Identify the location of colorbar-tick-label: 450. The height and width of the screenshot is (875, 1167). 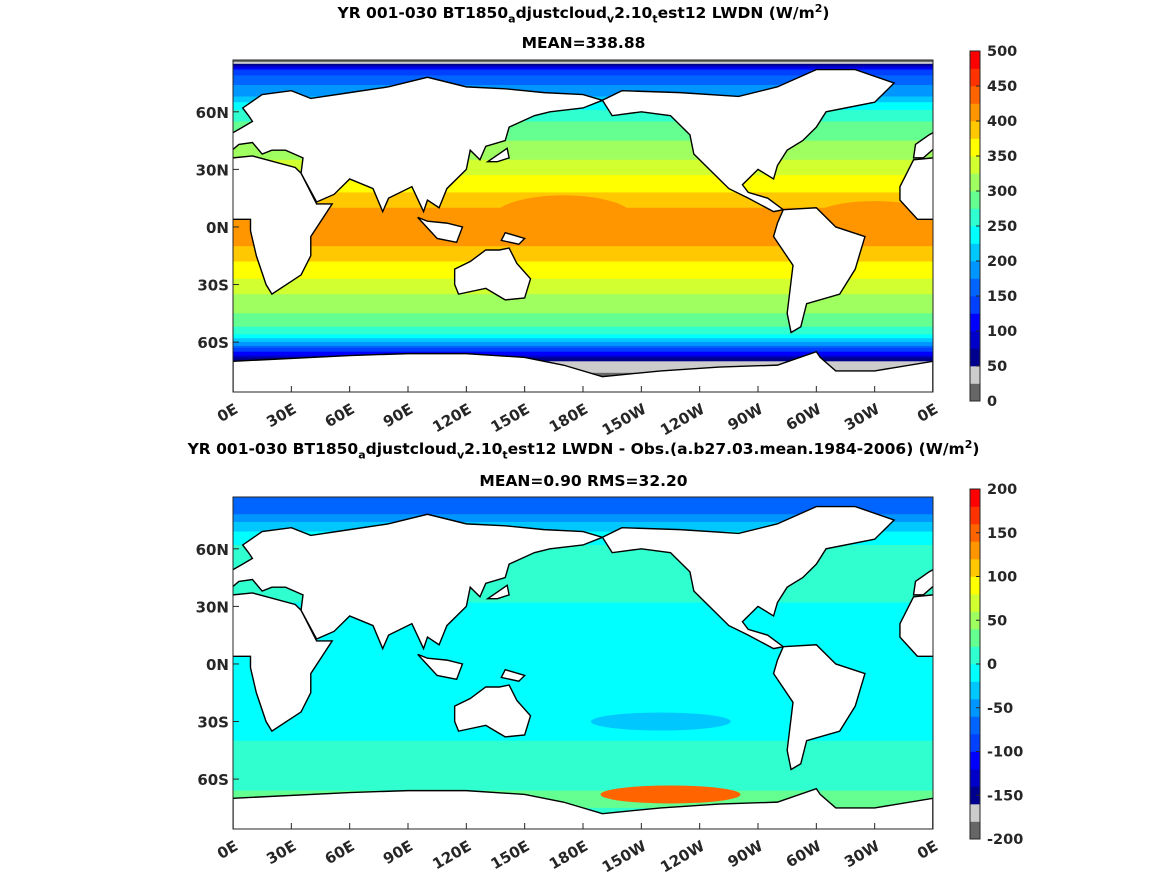
(1002, 87).